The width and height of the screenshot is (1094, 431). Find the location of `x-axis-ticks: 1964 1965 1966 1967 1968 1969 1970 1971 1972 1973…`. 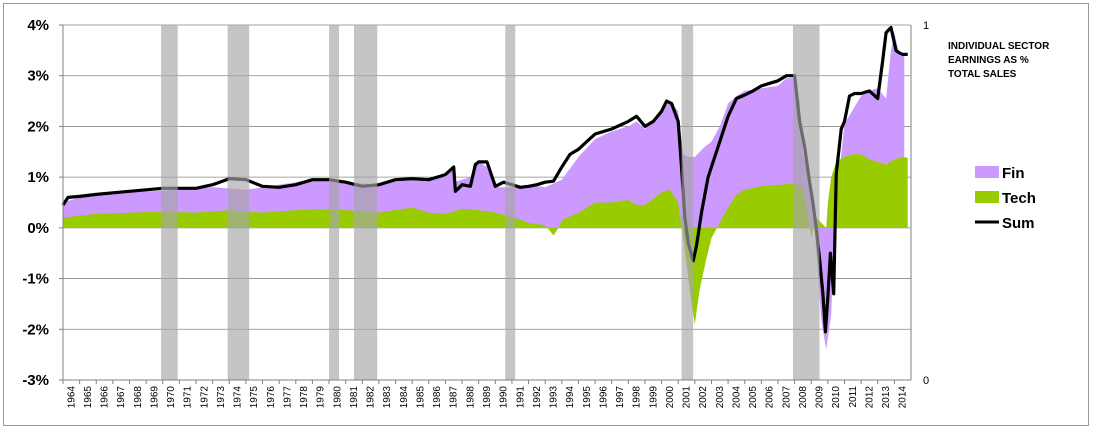

x-axis-ticks: 1964 1965 1966 1967 1968 1969 1970 1971 1972 1973… is located at coordinates (485, 394).